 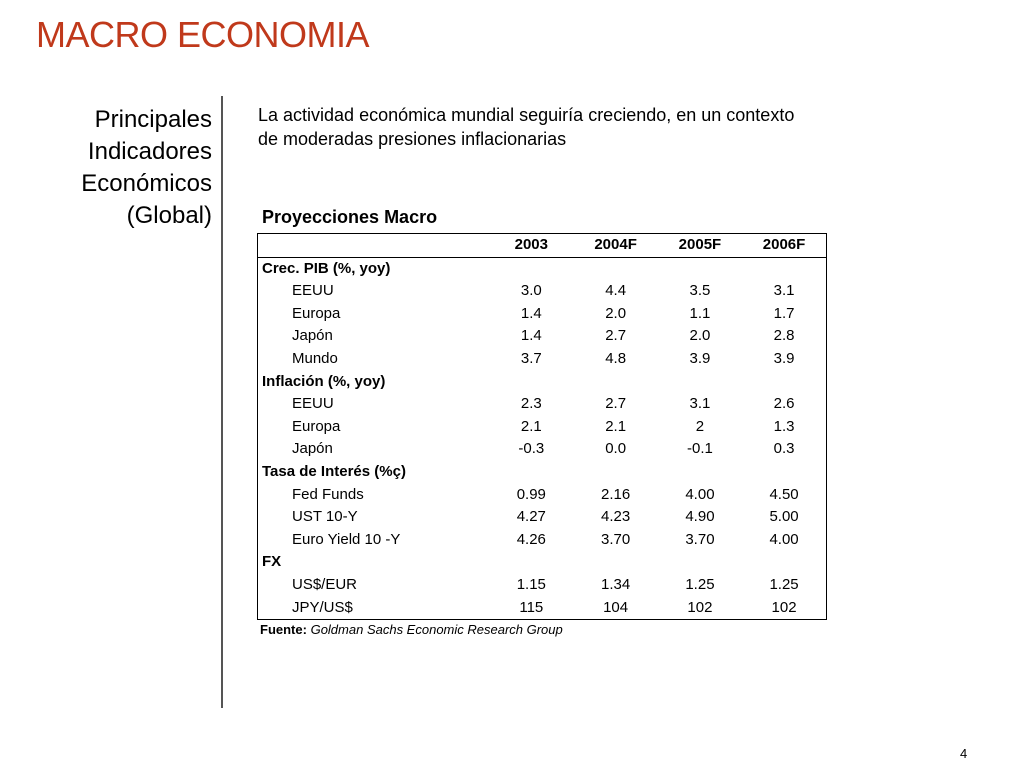 What do you see at coordinates (346, 539) in the screenshot?
I see `row-label: Euro Yield 10 -Y` at bounding box center [346, 539].